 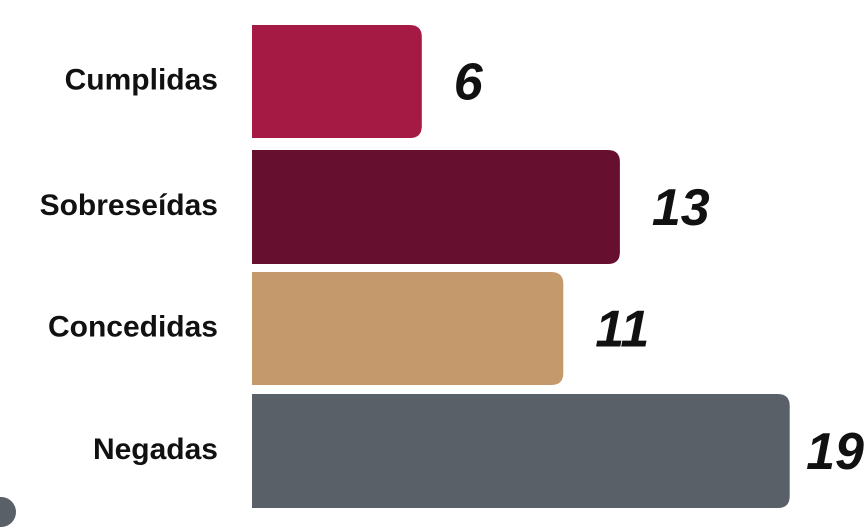 What do you see at coordinates (133, 326) in the screenshot?
I see `category-label-concedidas: Concedidas` at bounding box center [133, 326].